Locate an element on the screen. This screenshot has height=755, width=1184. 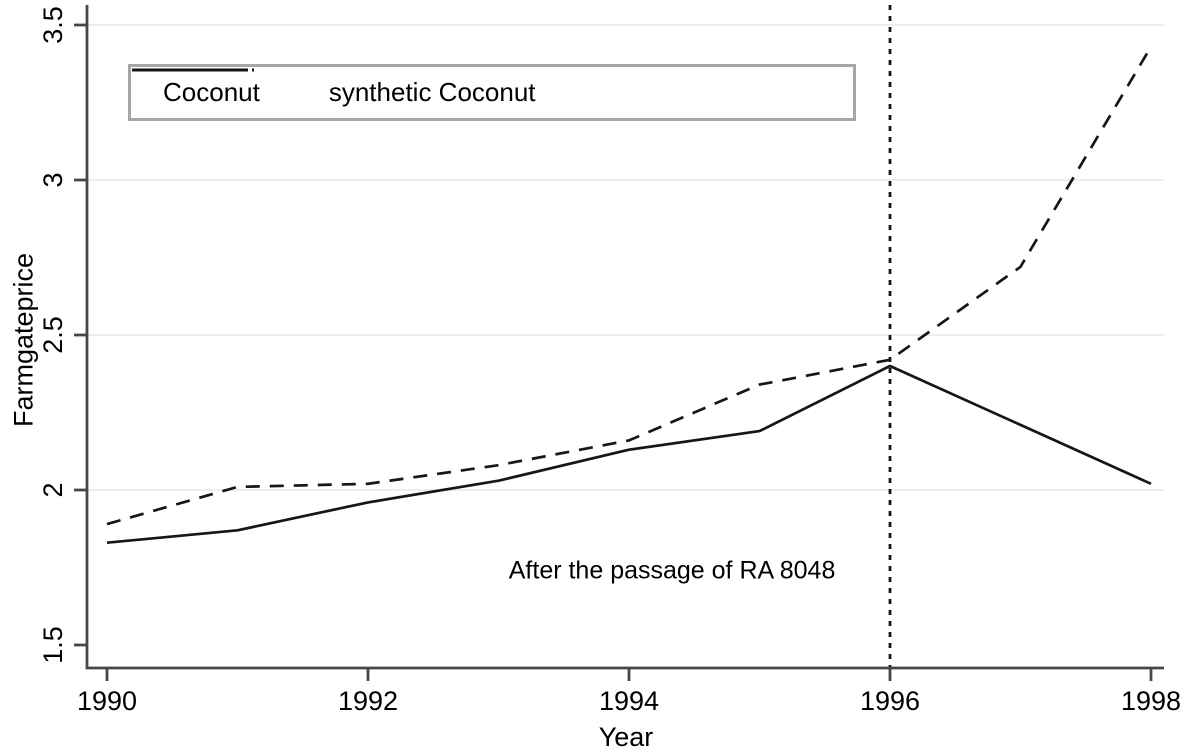
y-tick-label: 2.5 is located at coordinates (53, 335).